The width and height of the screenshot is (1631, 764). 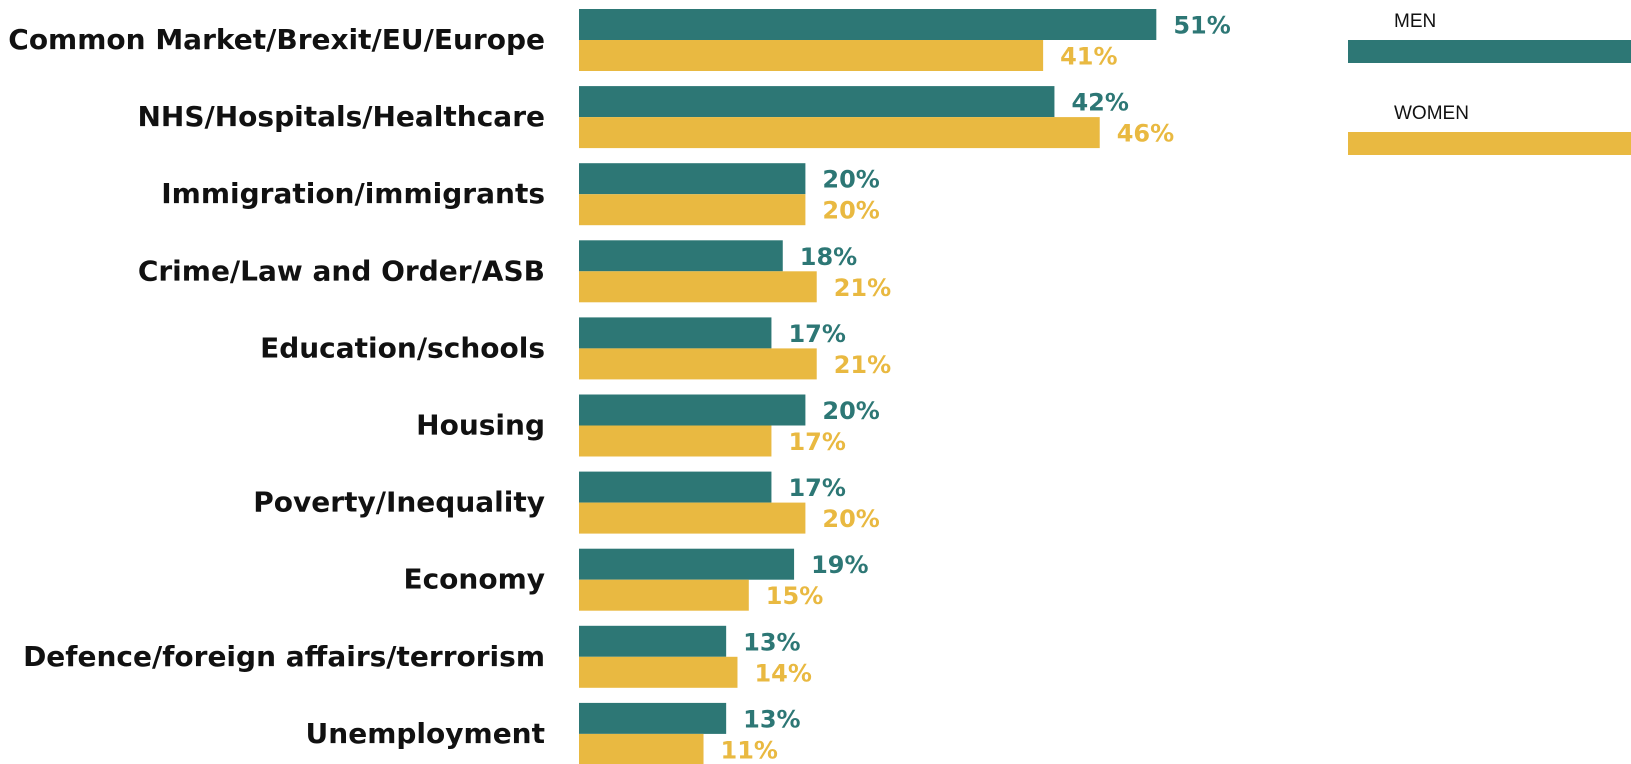 I want to click on value-label-men-economy: 19%, so click(x=839, y=565).